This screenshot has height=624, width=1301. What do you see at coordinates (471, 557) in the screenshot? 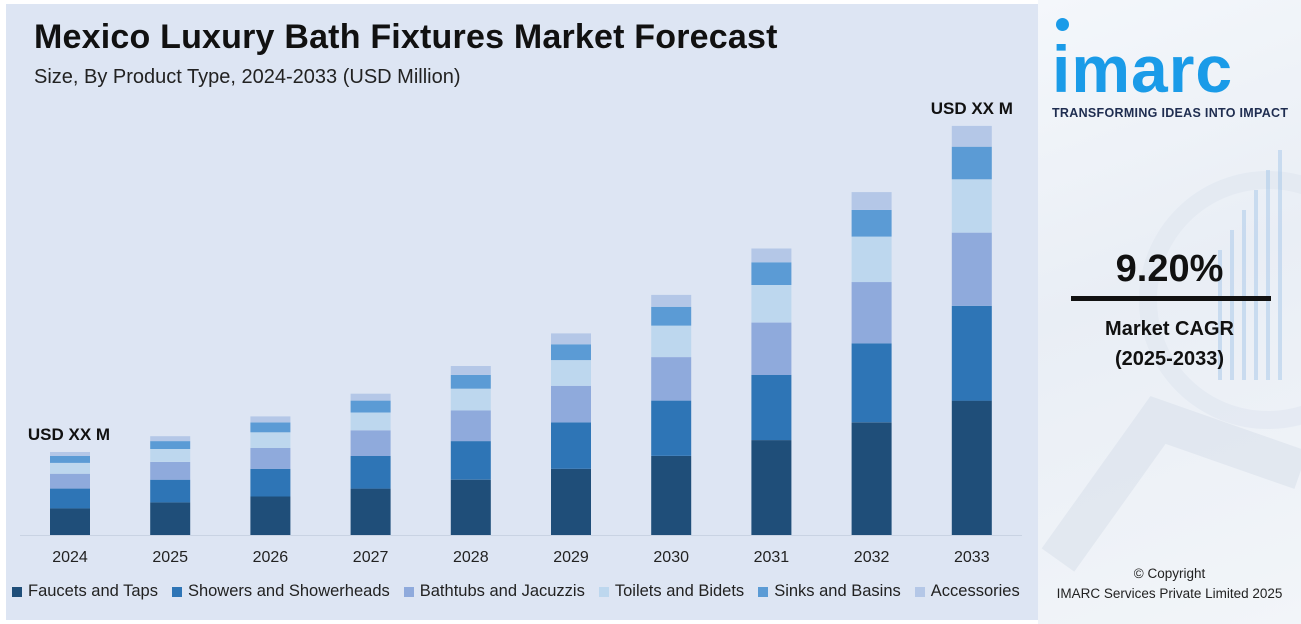
I see `x-tick-label: 2028` at bounding box center [471, 557].